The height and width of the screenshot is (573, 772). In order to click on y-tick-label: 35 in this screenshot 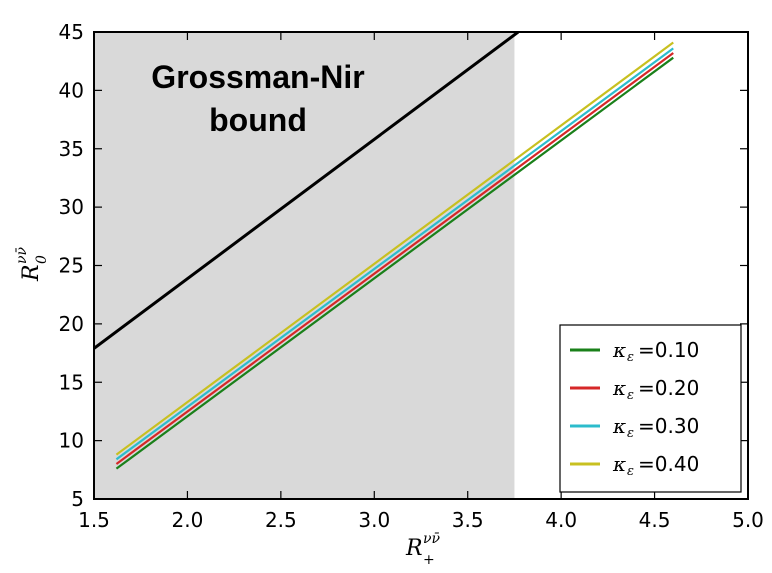, I will do `click(71, 149)`.